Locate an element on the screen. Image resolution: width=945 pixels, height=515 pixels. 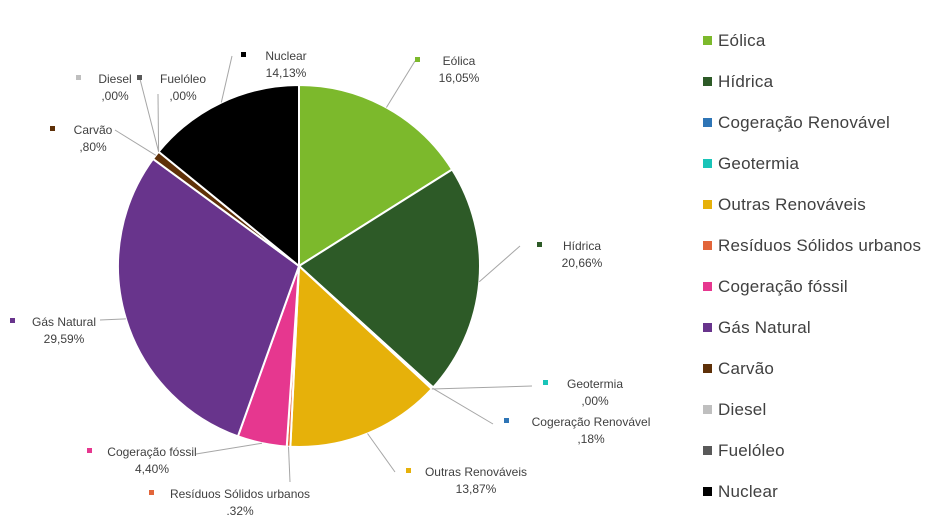
label-marker-geotermia is located at coordinates (545, 382).